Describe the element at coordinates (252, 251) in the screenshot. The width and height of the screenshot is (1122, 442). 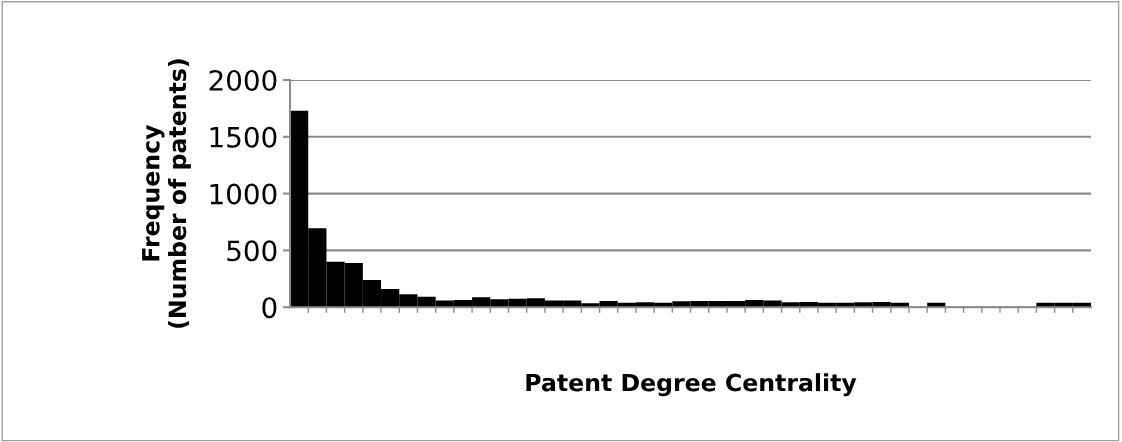
I see `y-tick-label: 500` at that location.